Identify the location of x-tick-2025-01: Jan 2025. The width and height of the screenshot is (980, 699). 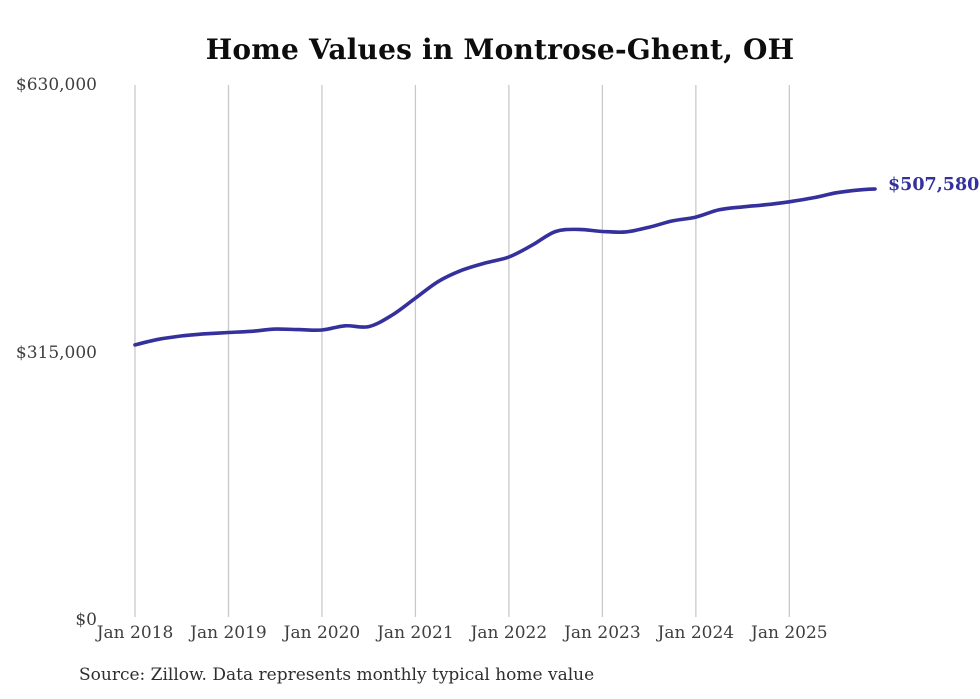
(789, 633).